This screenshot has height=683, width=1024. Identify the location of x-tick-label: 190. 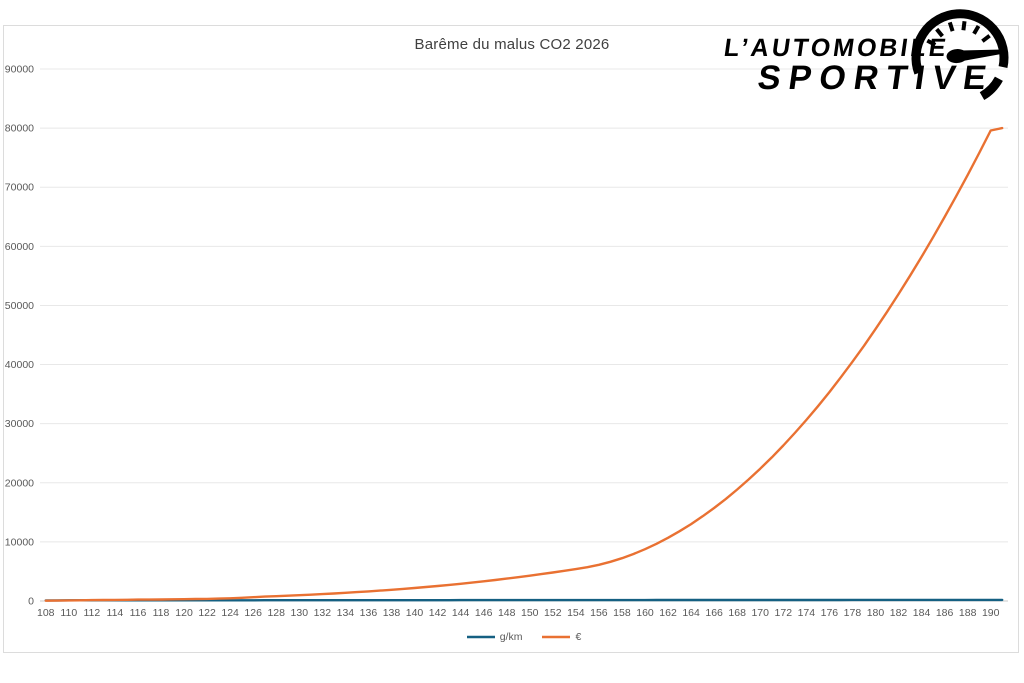
(991, 613).